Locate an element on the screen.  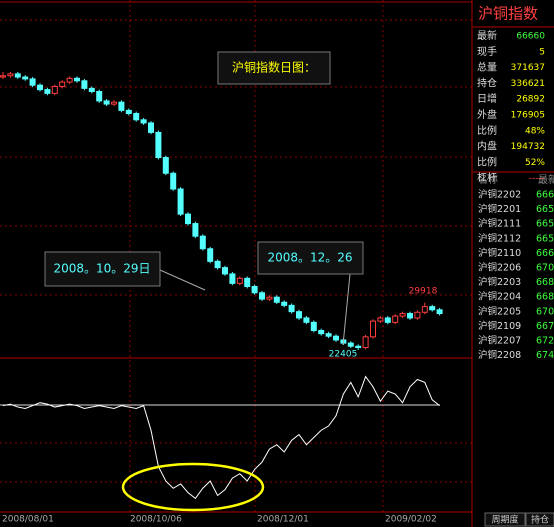
x-label: 2008/12/01 is located at coordinates (283, 520).